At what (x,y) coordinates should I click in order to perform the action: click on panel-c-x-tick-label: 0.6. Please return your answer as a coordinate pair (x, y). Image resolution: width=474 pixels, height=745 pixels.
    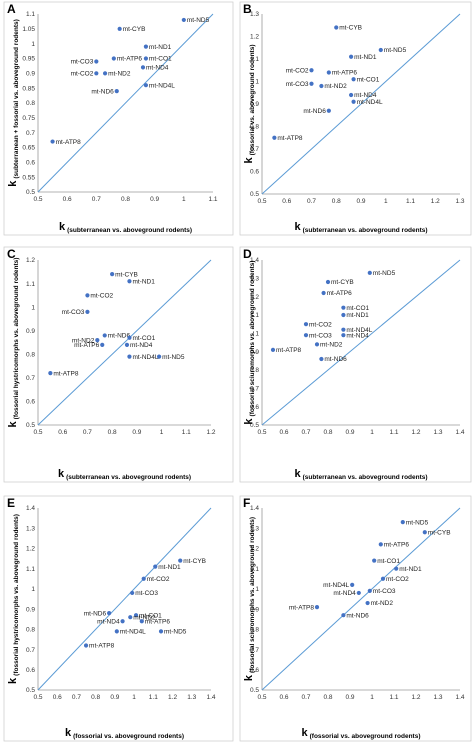
    Looking at the image, I should click on (62, 432).